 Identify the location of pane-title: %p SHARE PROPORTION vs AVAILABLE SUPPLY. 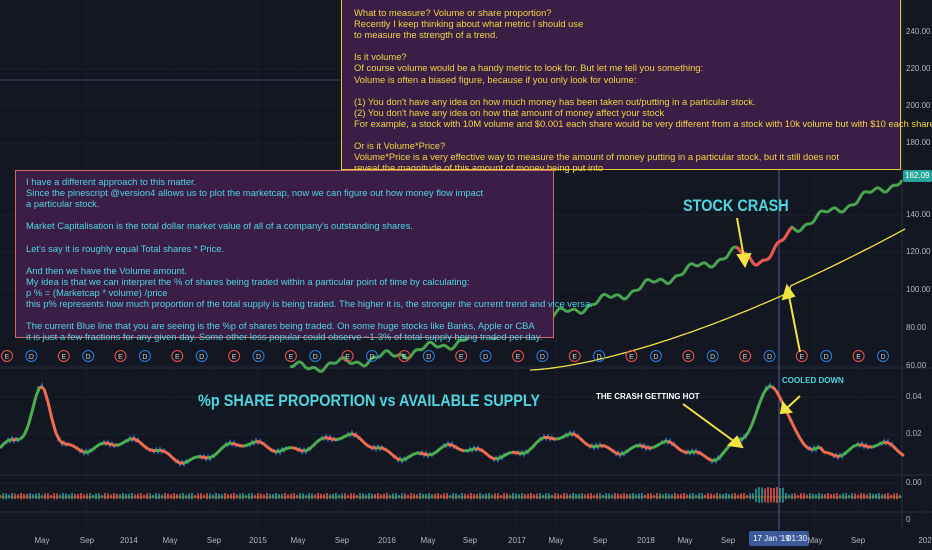
(369, 400).